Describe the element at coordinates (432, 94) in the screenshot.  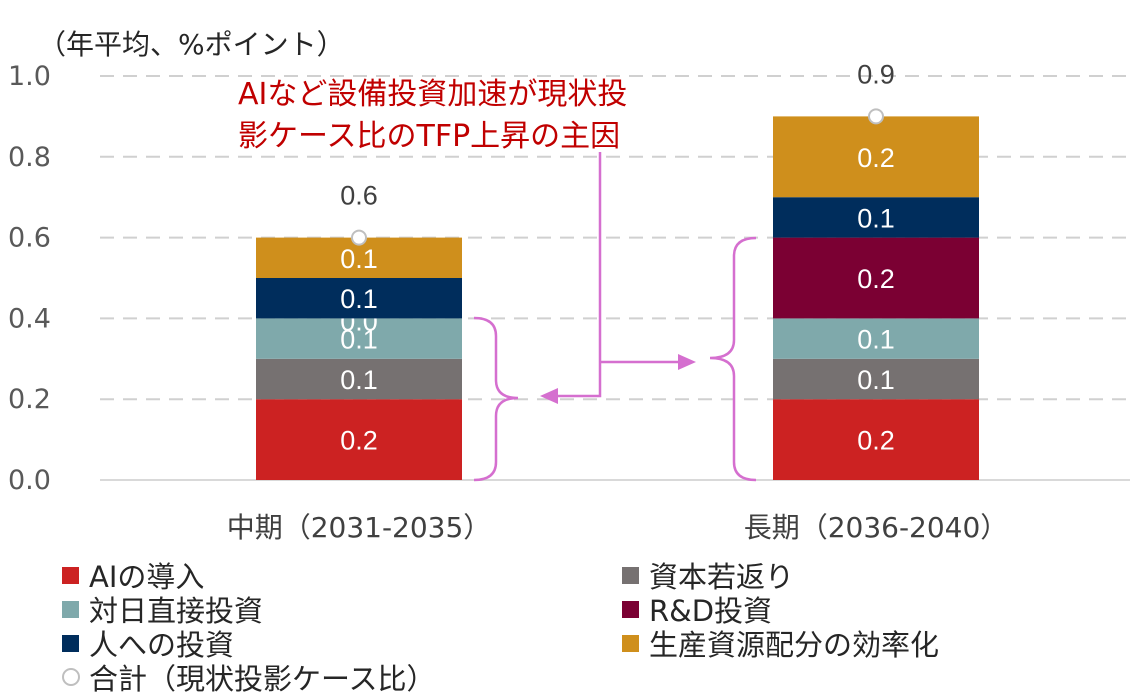
I see `annotation-line-1: AIなど設備投資加速が現状投` at that location.